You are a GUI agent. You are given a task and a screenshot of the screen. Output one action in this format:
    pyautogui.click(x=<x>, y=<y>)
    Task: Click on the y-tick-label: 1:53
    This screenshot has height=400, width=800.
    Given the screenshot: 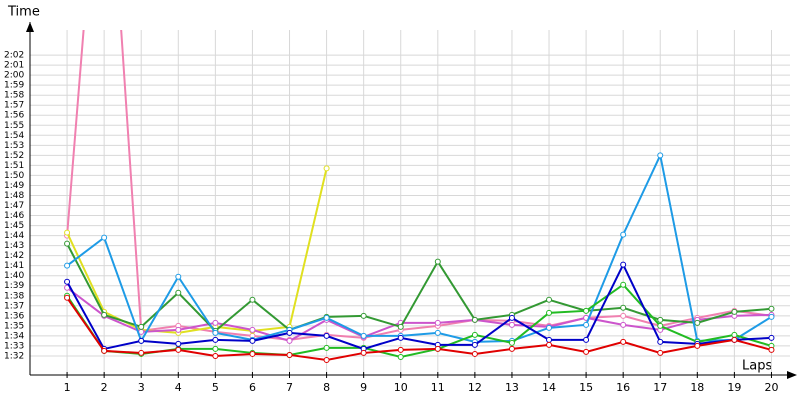 What is the action you would take?
    pyautogui.click(x=14, y=146)
    